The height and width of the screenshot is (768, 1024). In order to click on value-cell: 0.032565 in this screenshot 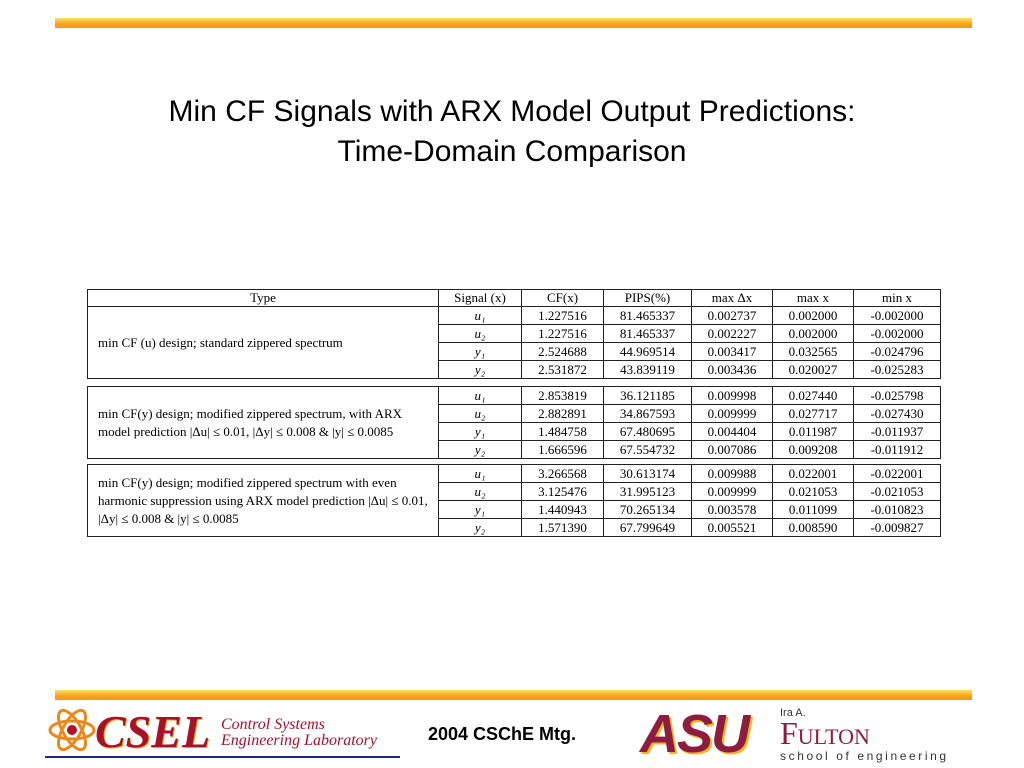, I will do `click(813, 351)`.